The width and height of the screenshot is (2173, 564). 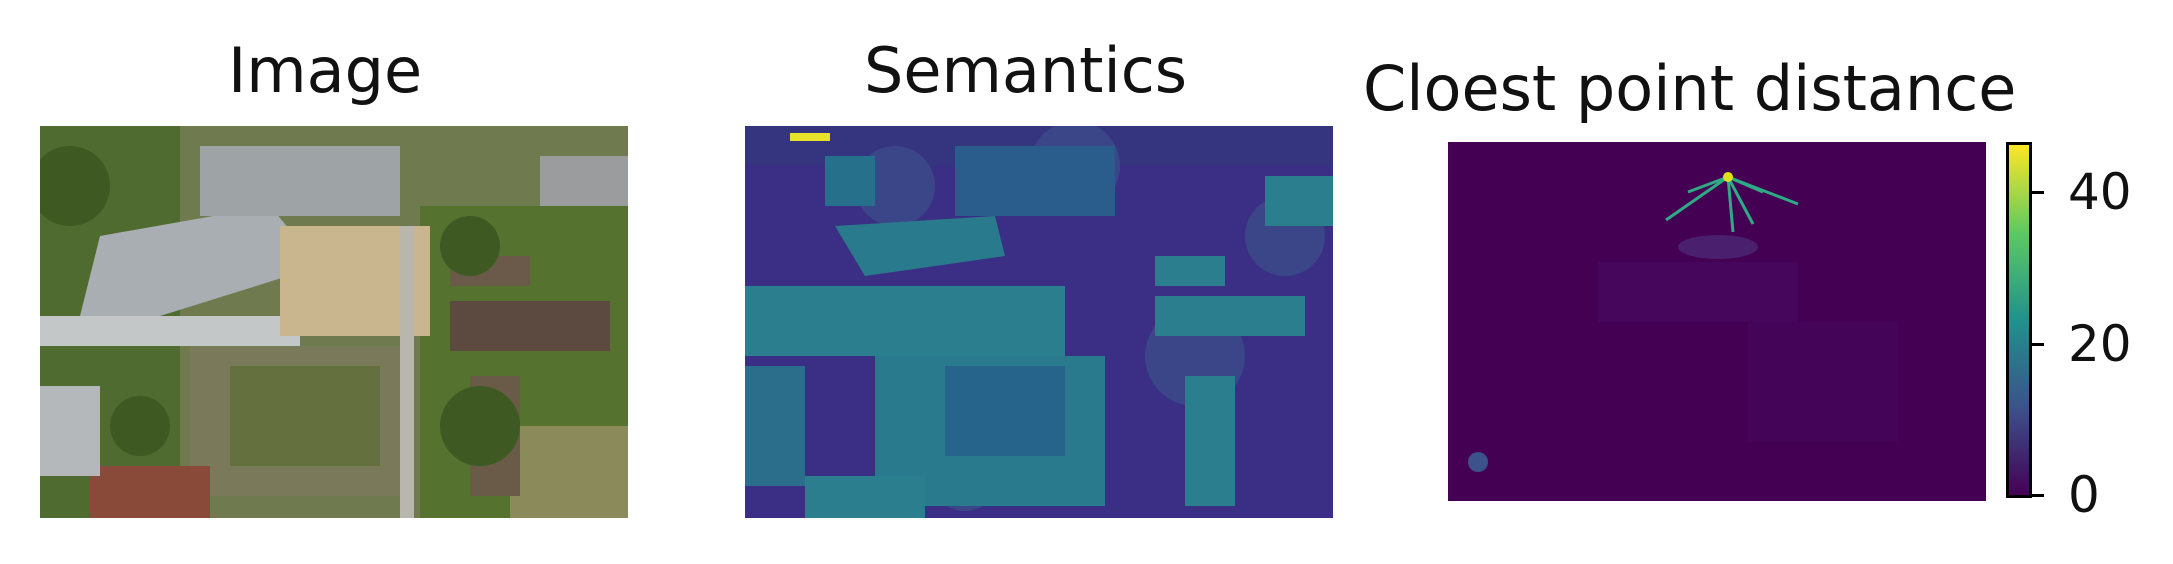 What do you see at coordinates (2019, 320) in the screenshot?
I see `colorbar` at bounding box center [2019, 320].